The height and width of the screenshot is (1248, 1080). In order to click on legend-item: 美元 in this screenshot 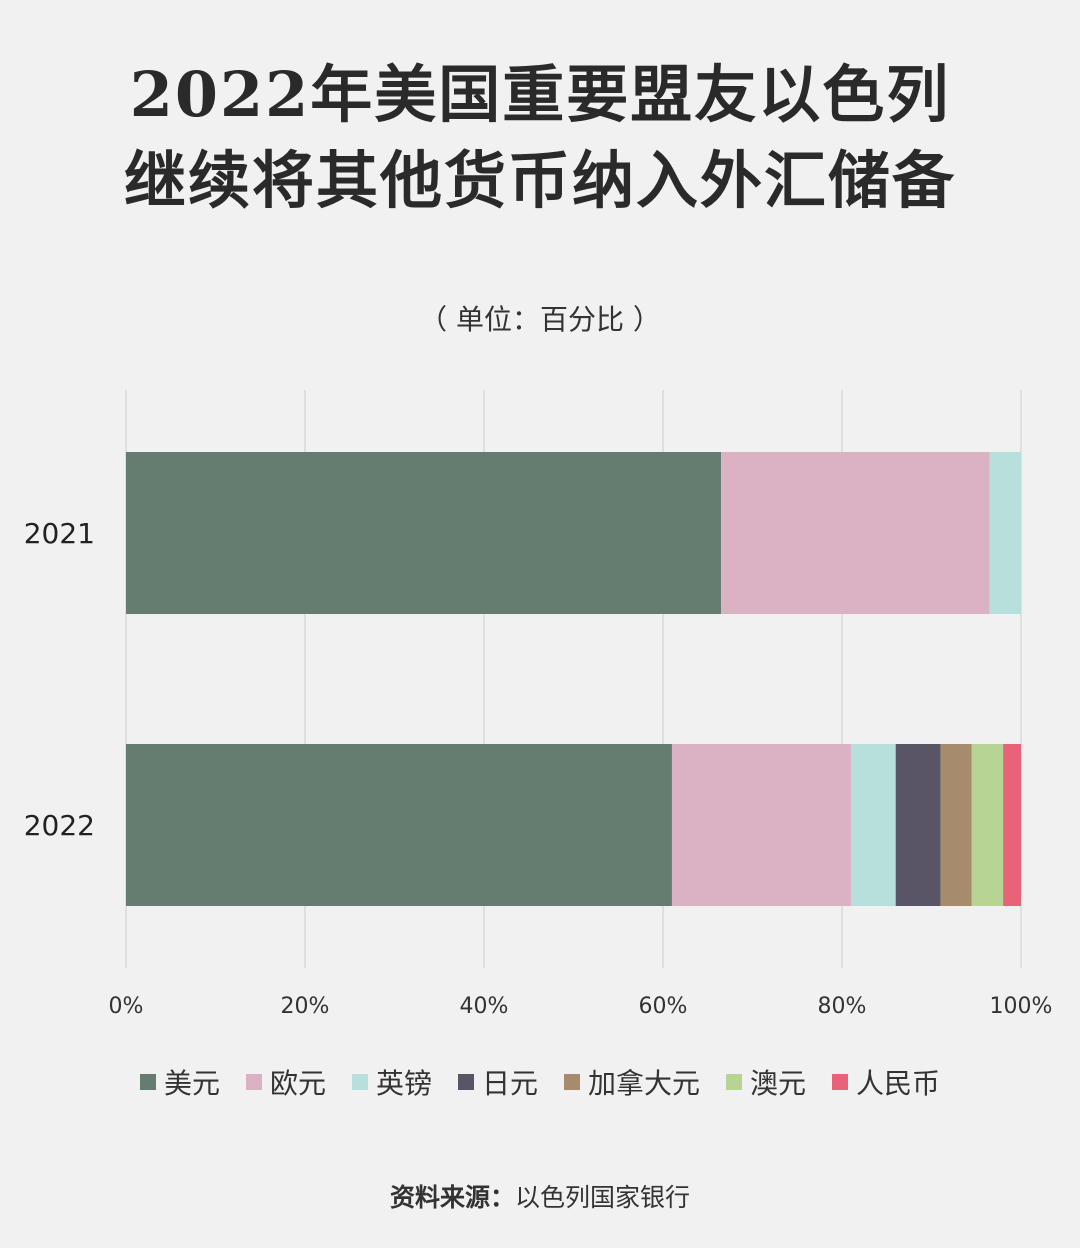, I will do `click(179, 1082)`.